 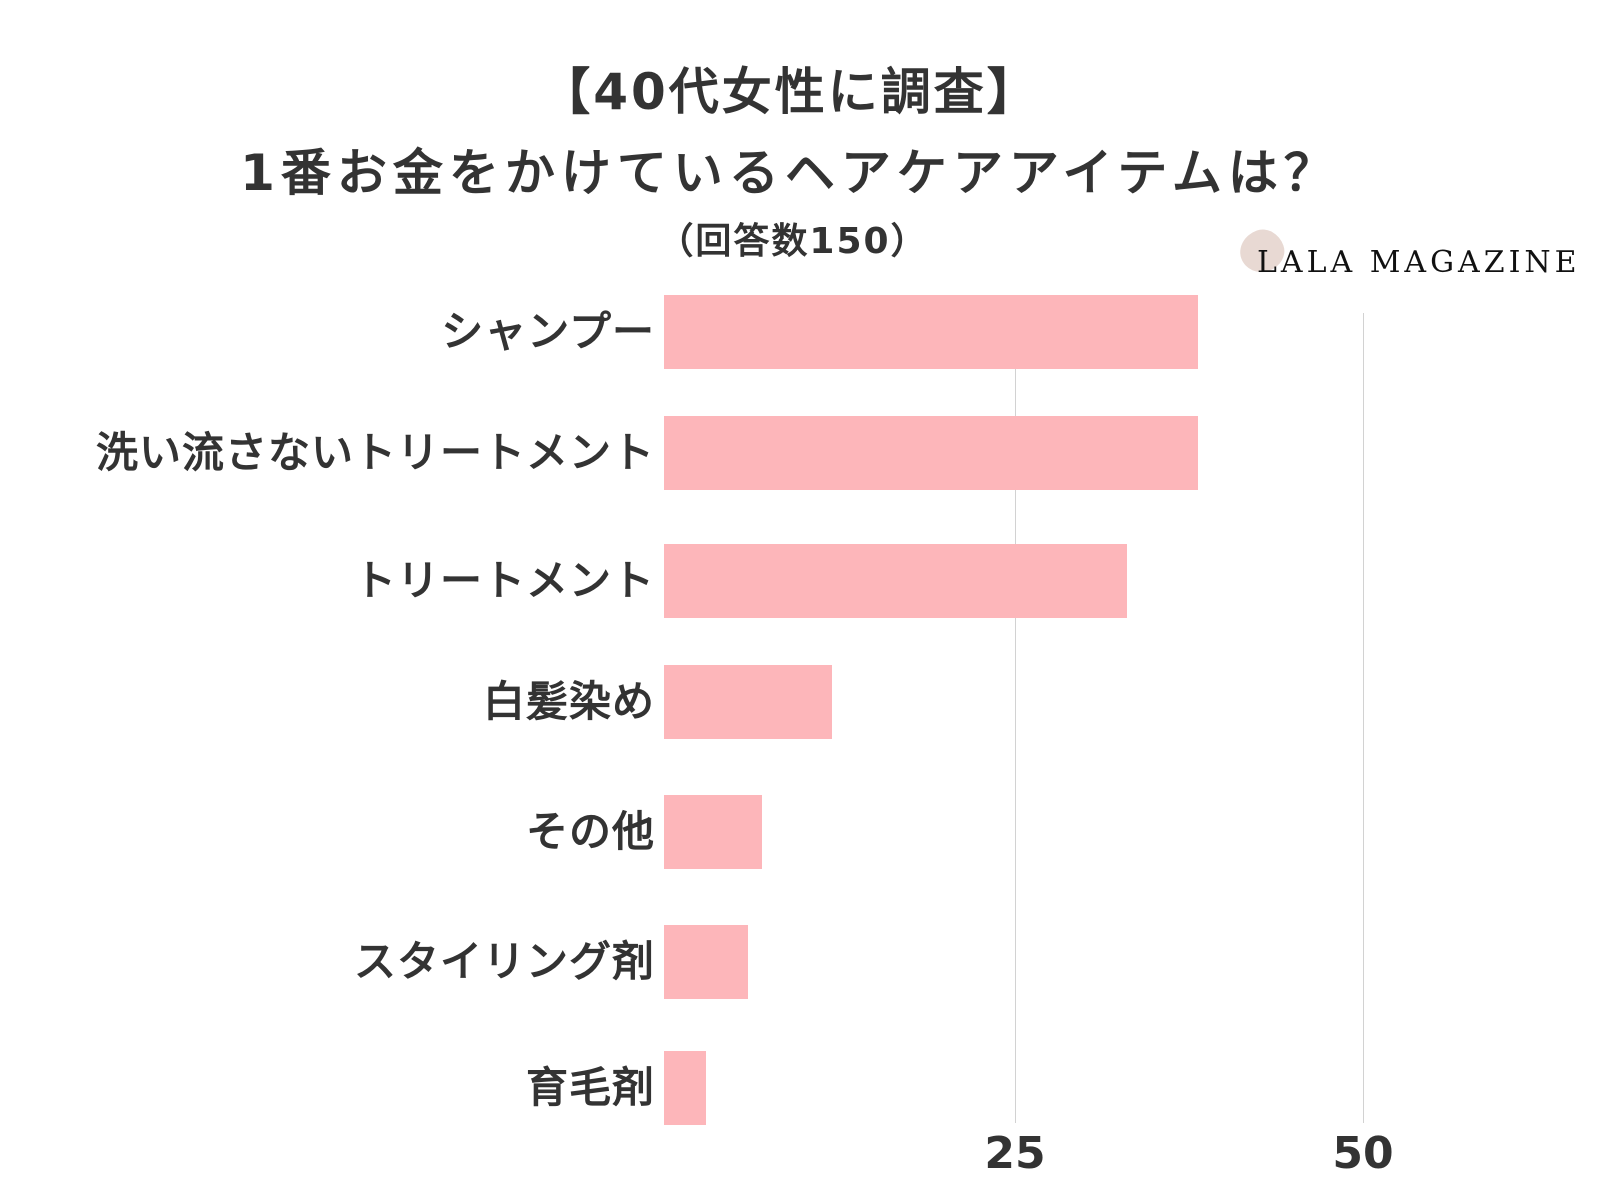 I want to click on brand-logo: LALA MAGAZINE, so click(x=1407, y=253).